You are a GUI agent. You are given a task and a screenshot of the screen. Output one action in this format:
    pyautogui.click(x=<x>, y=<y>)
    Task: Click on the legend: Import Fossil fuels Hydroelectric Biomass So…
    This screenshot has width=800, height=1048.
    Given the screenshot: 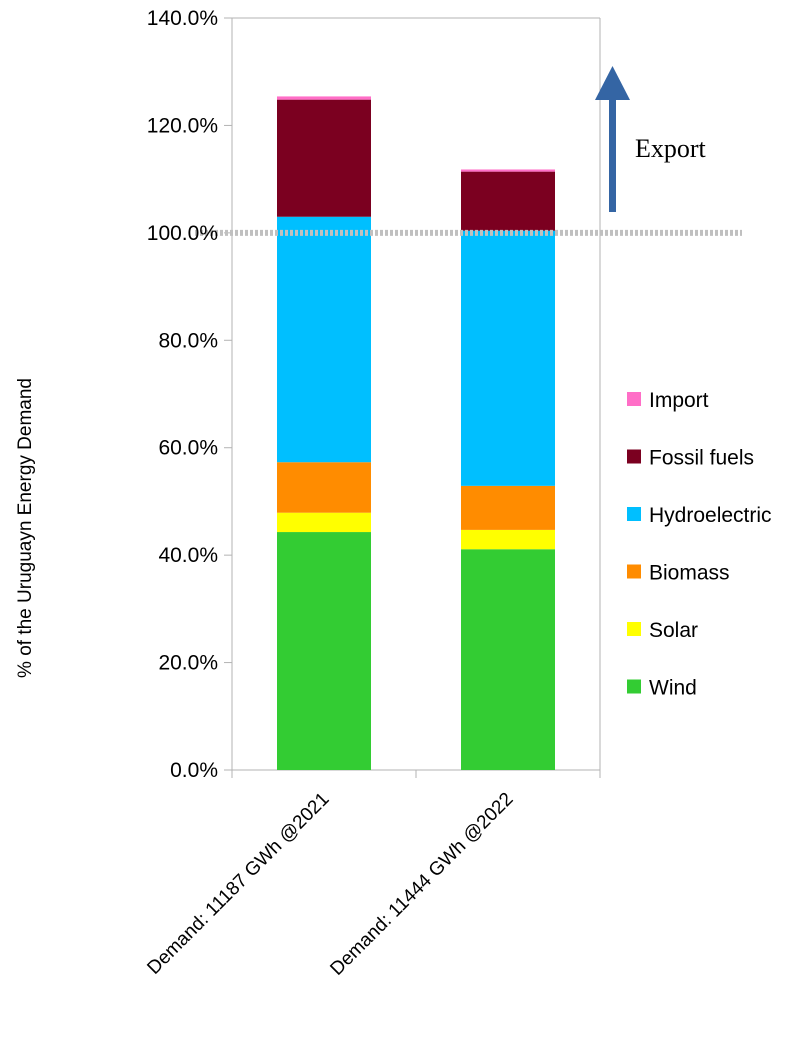 What is the action you would take?
    pyautogui.click(x=699, y=544)
    